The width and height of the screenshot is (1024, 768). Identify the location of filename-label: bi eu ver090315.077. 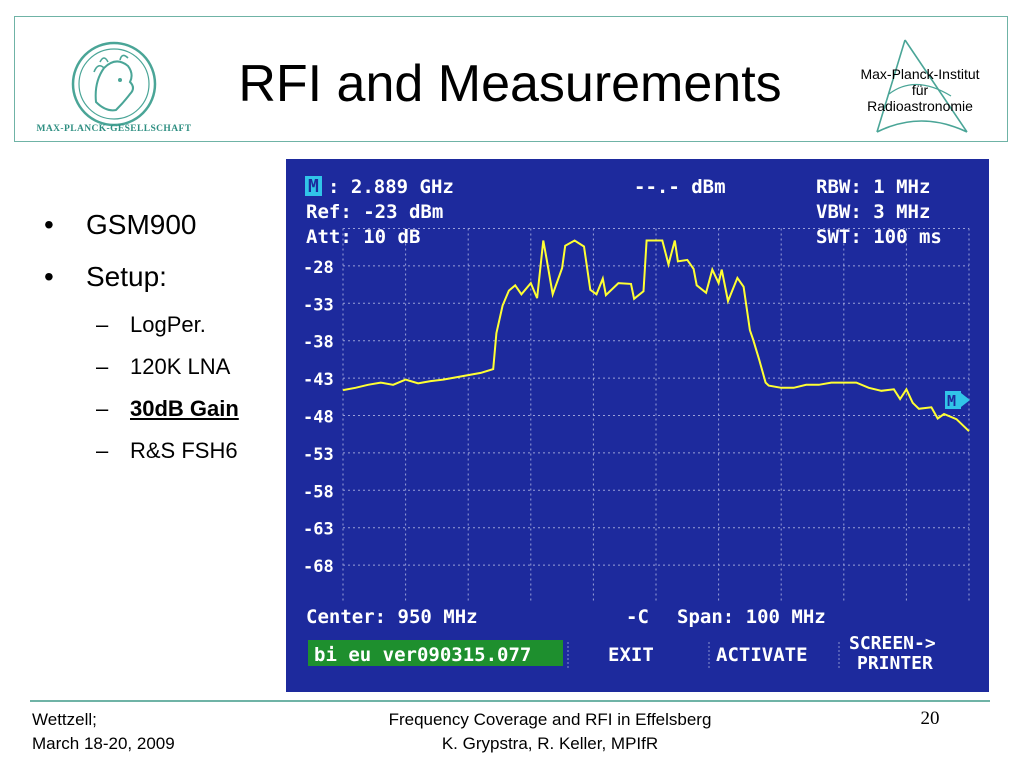
(422, 655).